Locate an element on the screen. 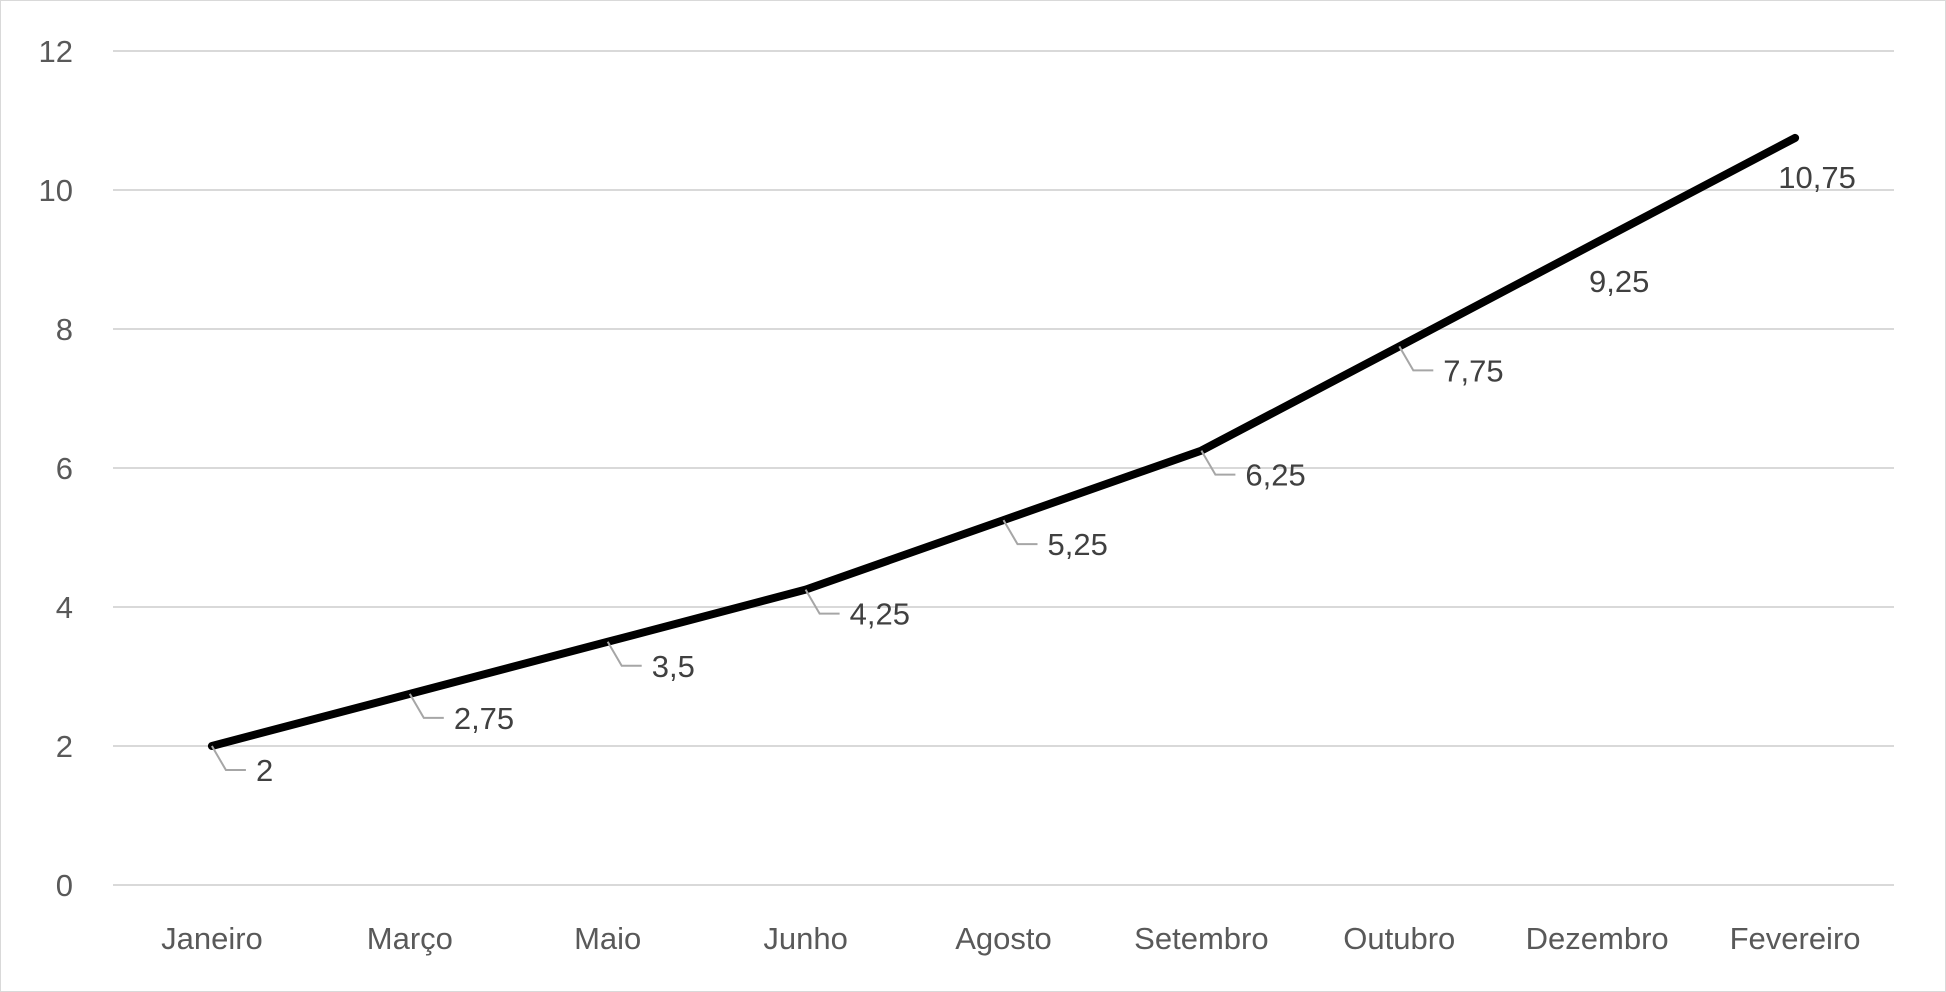 The width and height of the screenshot is (1946, 992). y-tick-label: 4 is located at coordinates (64, 607).